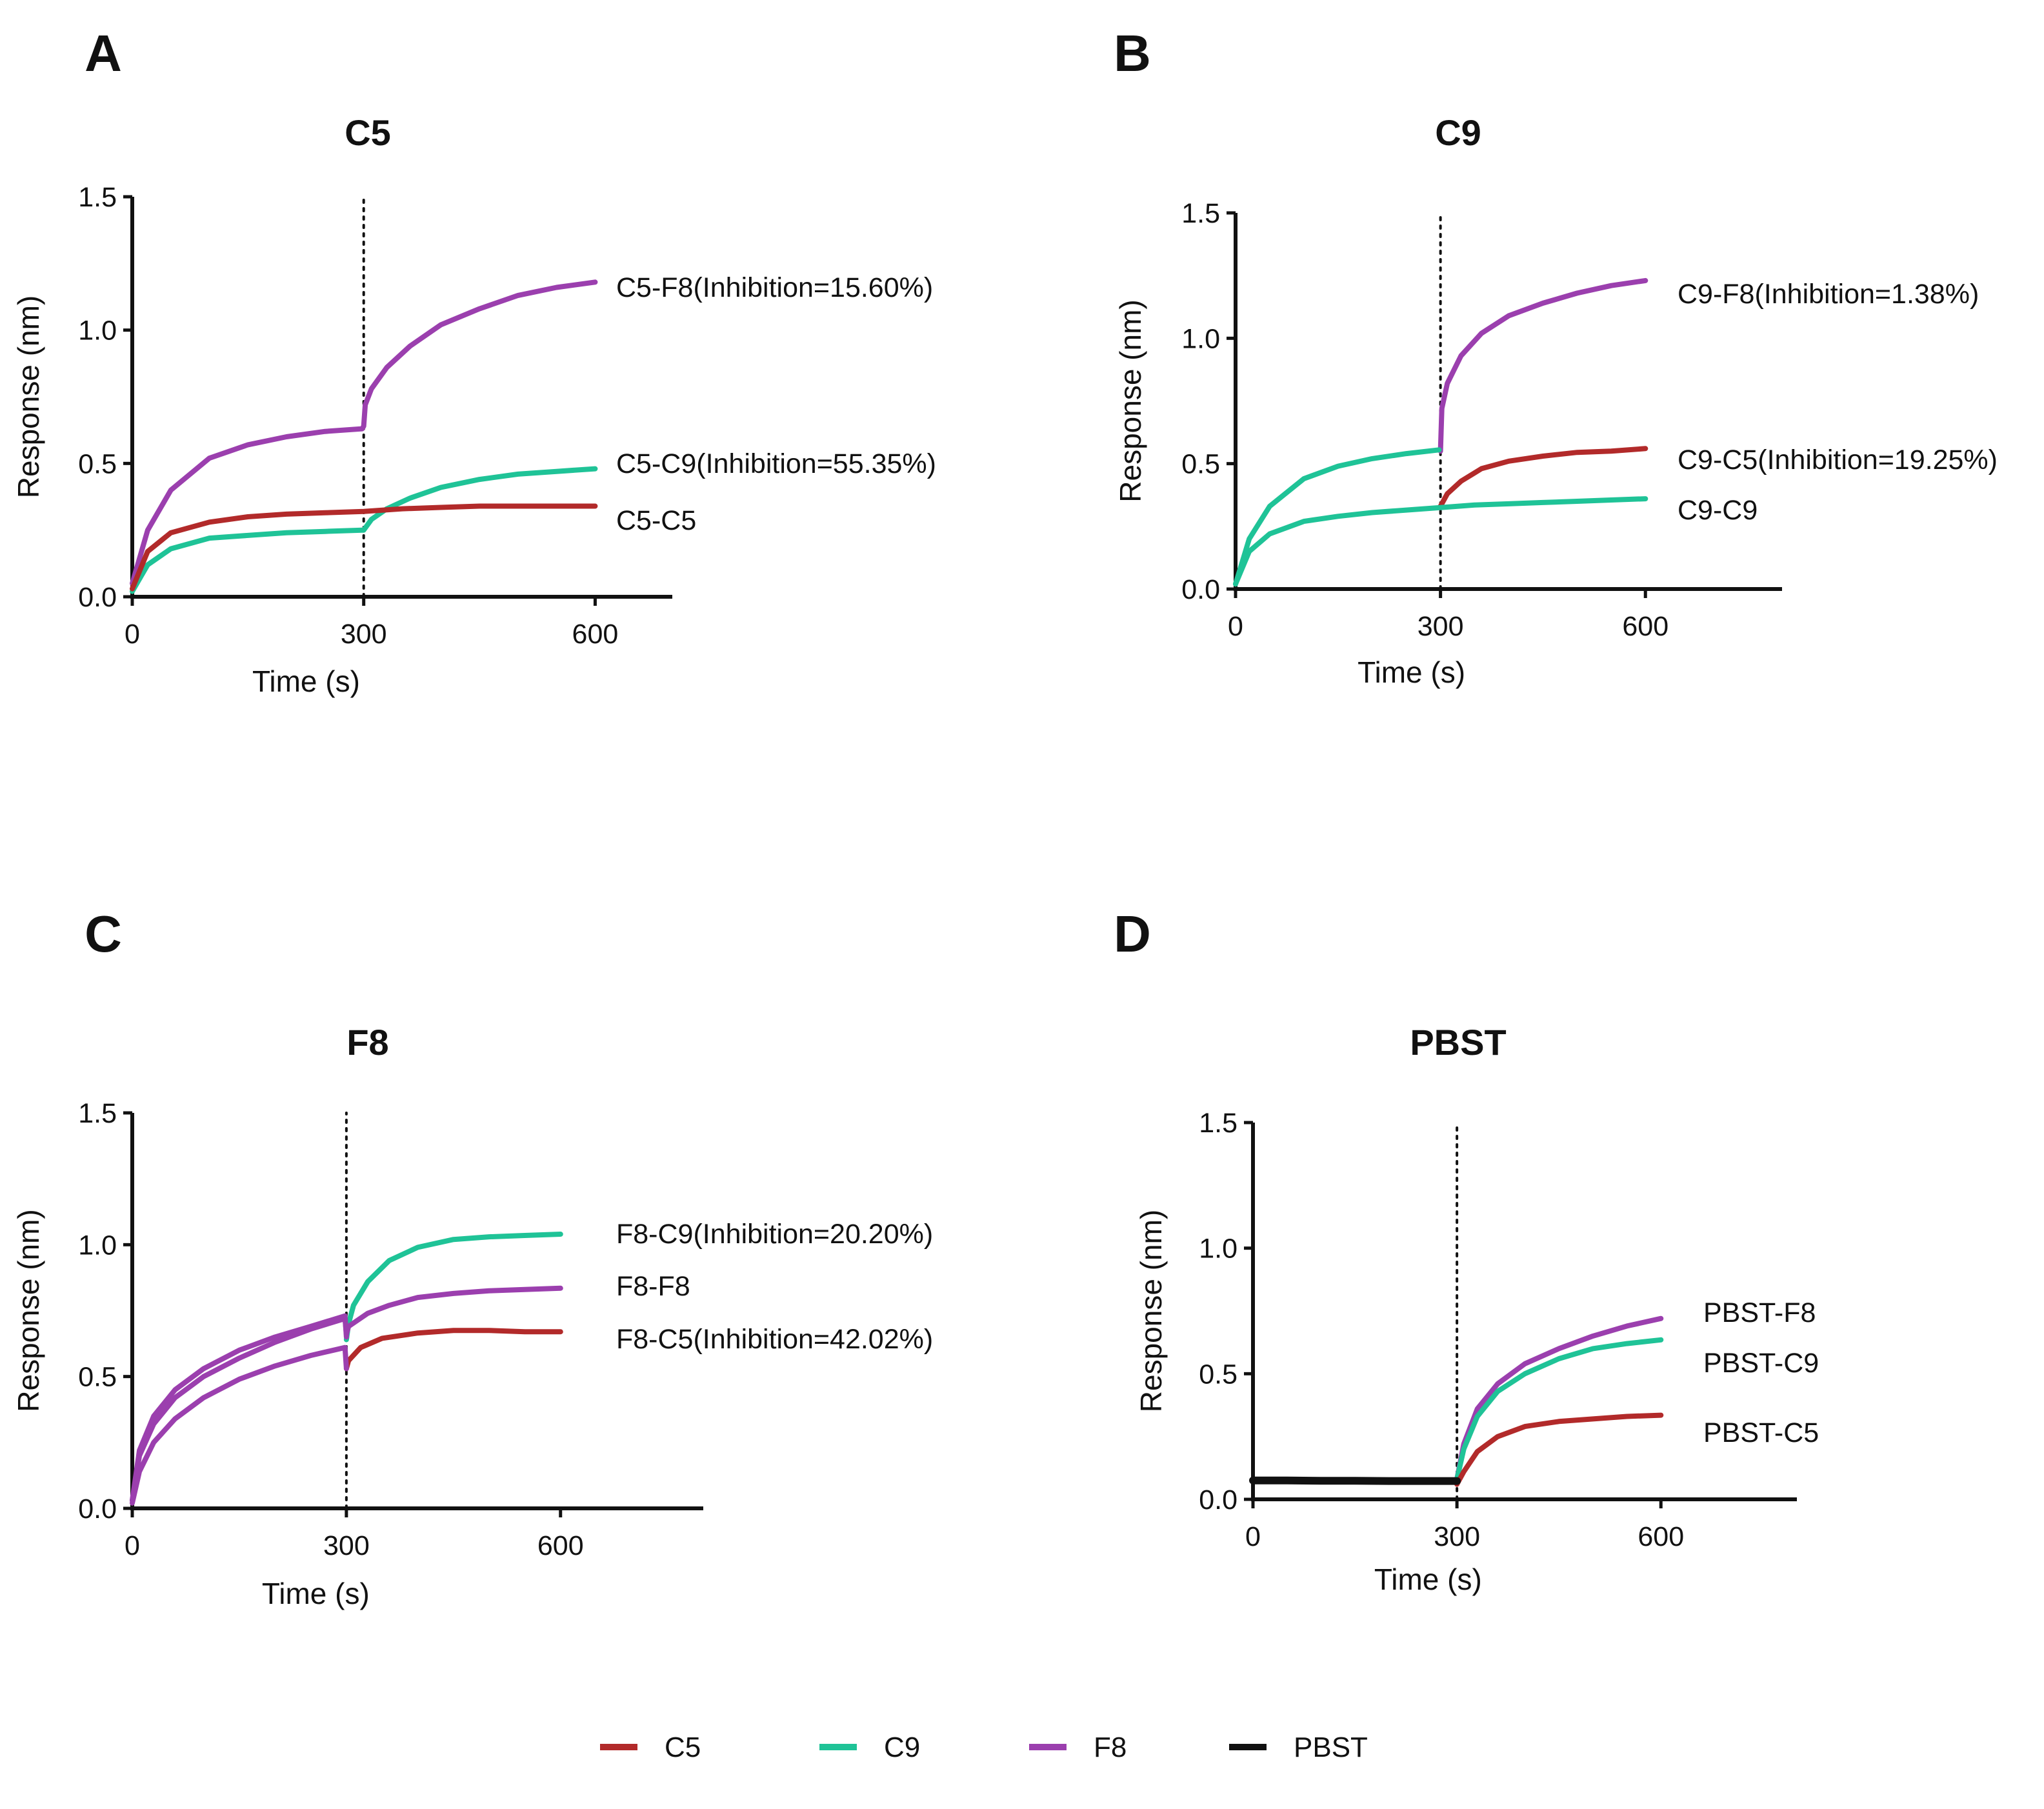 The image size is (2044, 1809). I want to click on series-label: PBST-C9, so click(1761, 1363).